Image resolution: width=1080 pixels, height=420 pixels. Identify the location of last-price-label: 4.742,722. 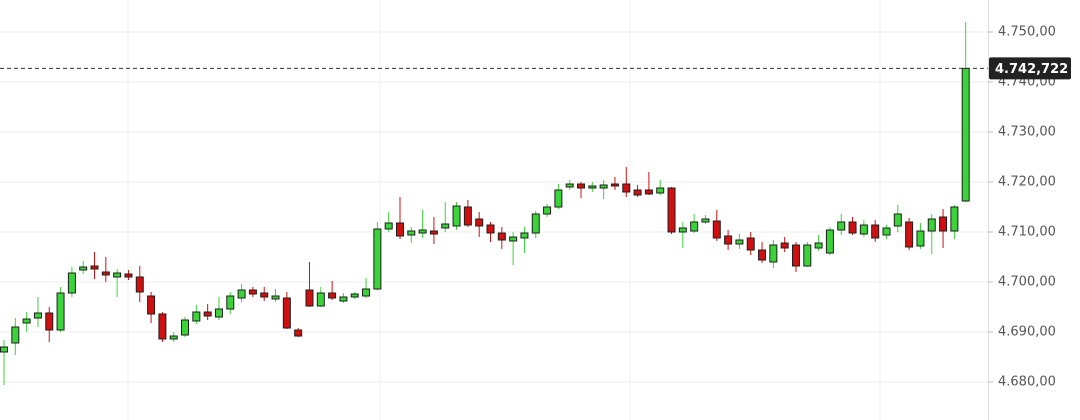
(1031, 69).